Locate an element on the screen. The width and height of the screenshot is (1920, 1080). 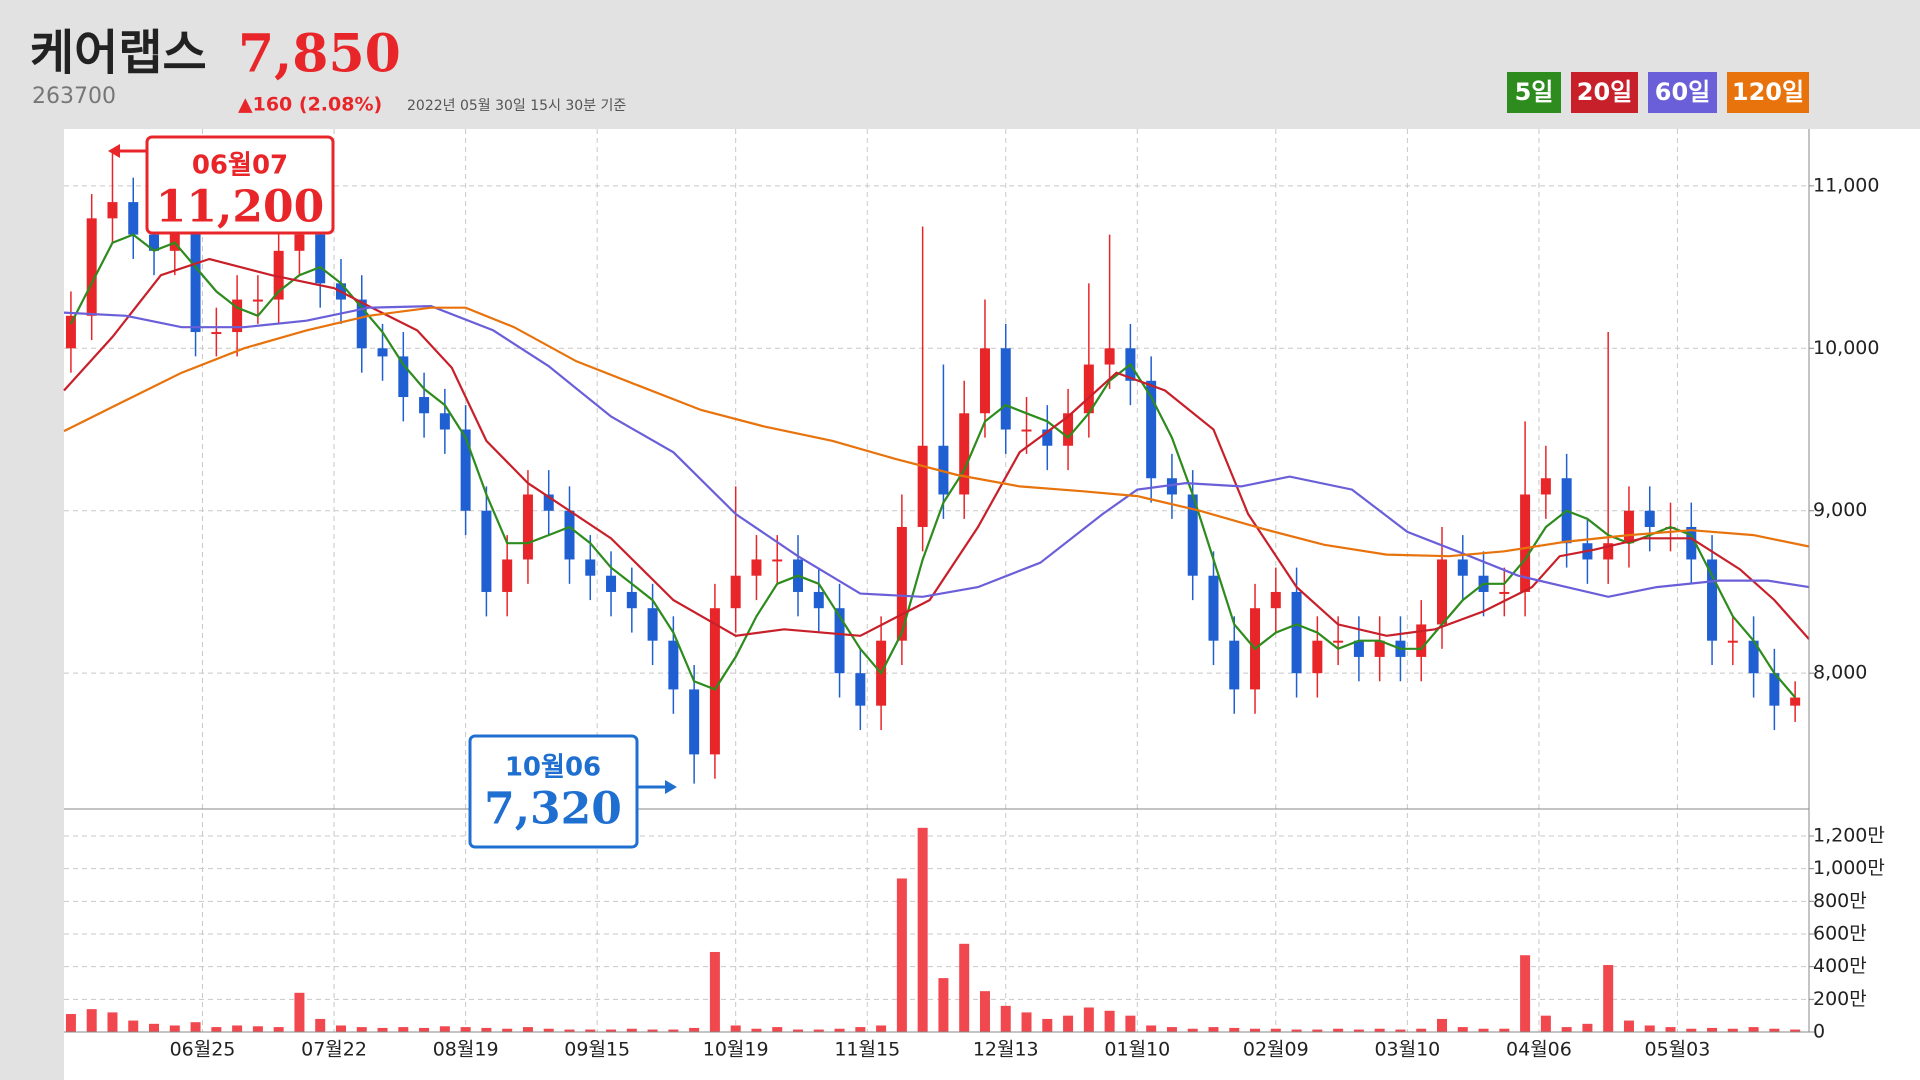
x-tick-label: 03월10 is located at coordinates (1407, 1050).